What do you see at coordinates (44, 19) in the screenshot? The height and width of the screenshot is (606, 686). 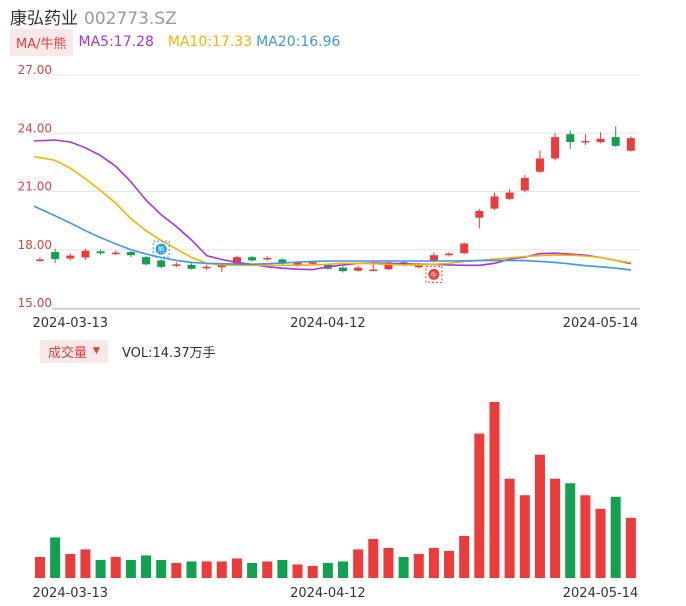 I see `stock-name: 康弘药业` at bounding box center [44, 19].